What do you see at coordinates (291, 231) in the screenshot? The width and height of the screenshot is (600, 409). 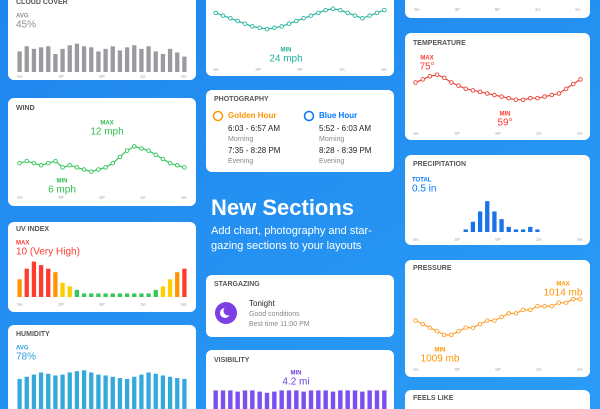 I see `subtitle: Add chart, photography and star-` at bounding box center [291, 231].